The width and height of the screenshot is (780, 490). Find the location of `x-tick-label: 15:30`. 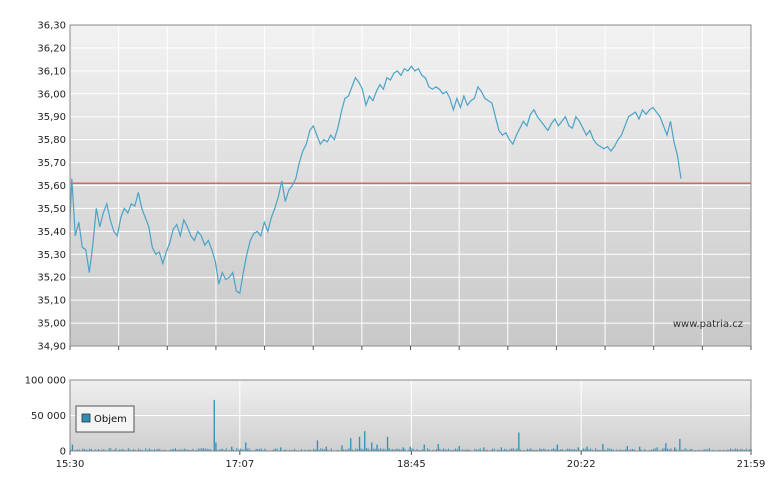

x-tick-label: 15:30 is located at coordinates (70, 464).